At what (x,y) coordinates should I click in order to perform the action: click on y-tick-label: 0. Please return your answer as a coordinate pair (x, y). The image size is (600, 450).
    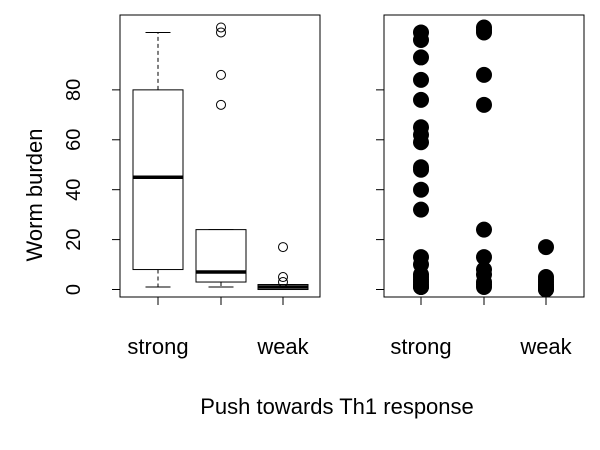
    Looking at the image, I should click on (74, 289).